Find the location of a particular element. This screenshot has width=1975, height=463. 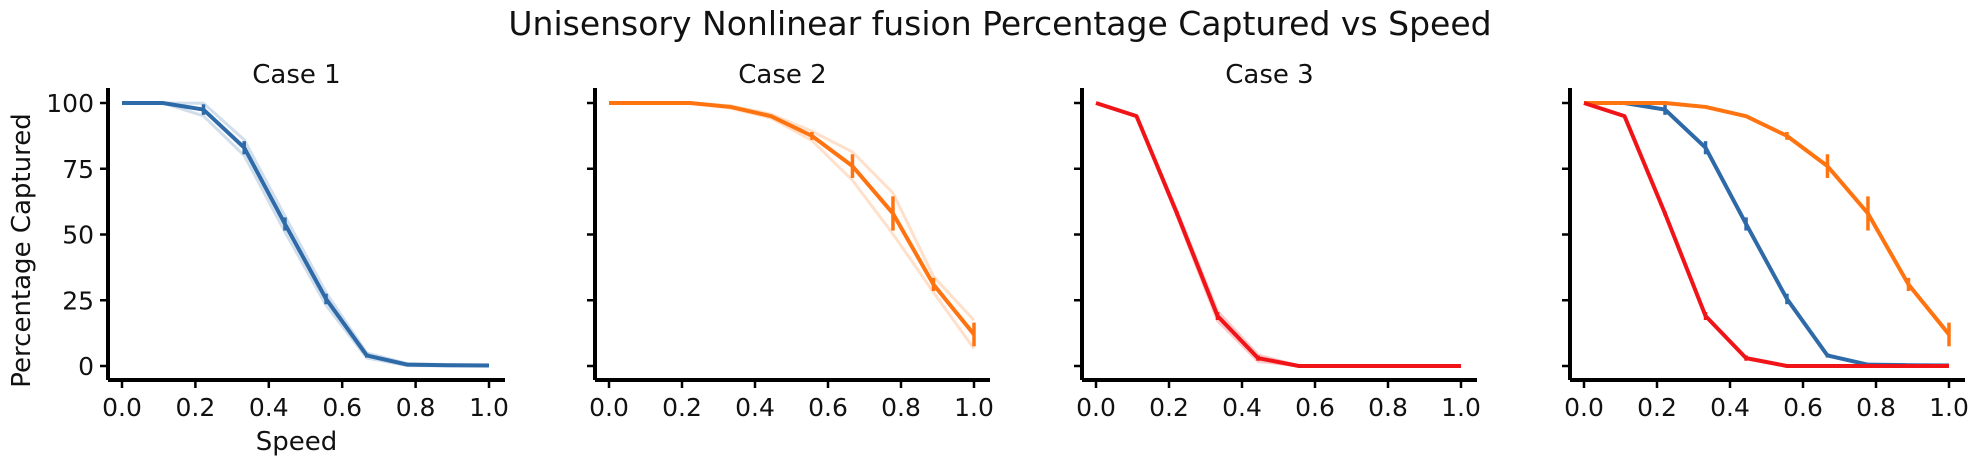

panel-title: Case 3 is located at coordinates (1269, 75).